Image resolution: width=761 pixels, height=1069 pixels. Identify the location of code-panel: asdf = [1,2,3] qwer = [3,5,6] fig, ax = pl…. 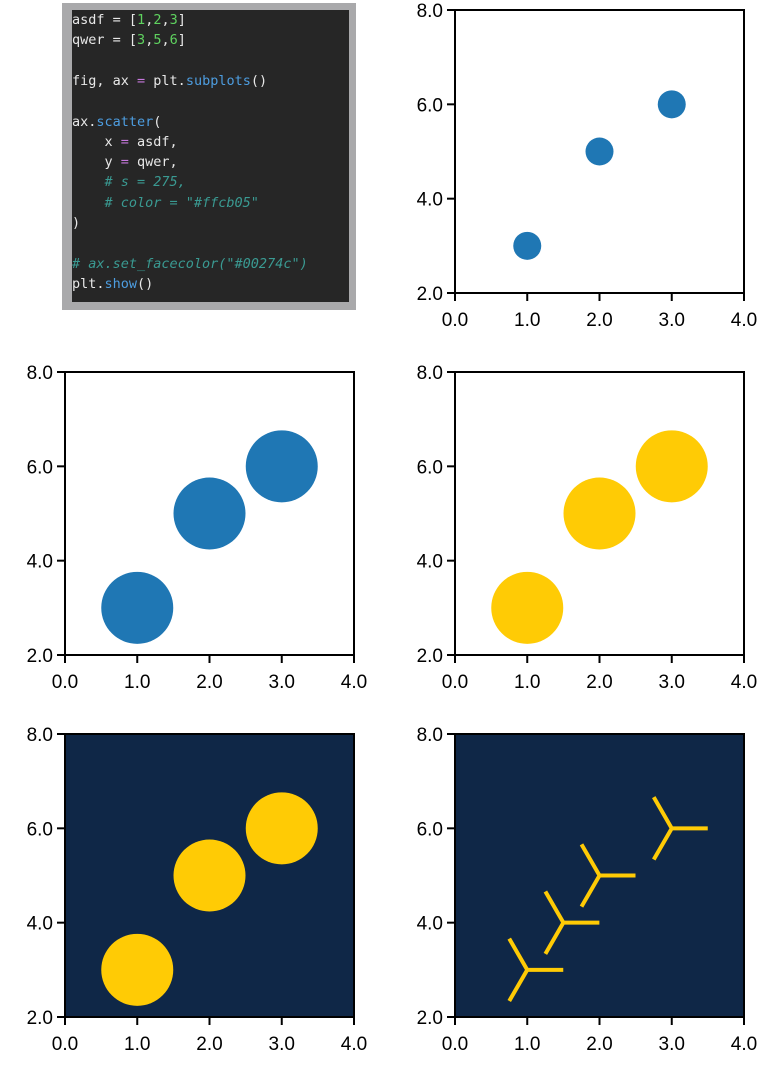
(209, 156).